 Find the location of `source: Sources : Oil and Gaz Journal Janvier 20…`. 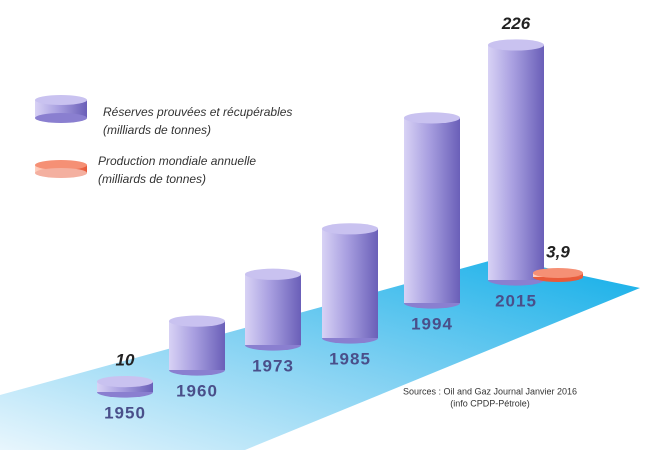

source: Sources : Oil and Gaz Journal Janvier 20… is located at coordinates (490, 391).